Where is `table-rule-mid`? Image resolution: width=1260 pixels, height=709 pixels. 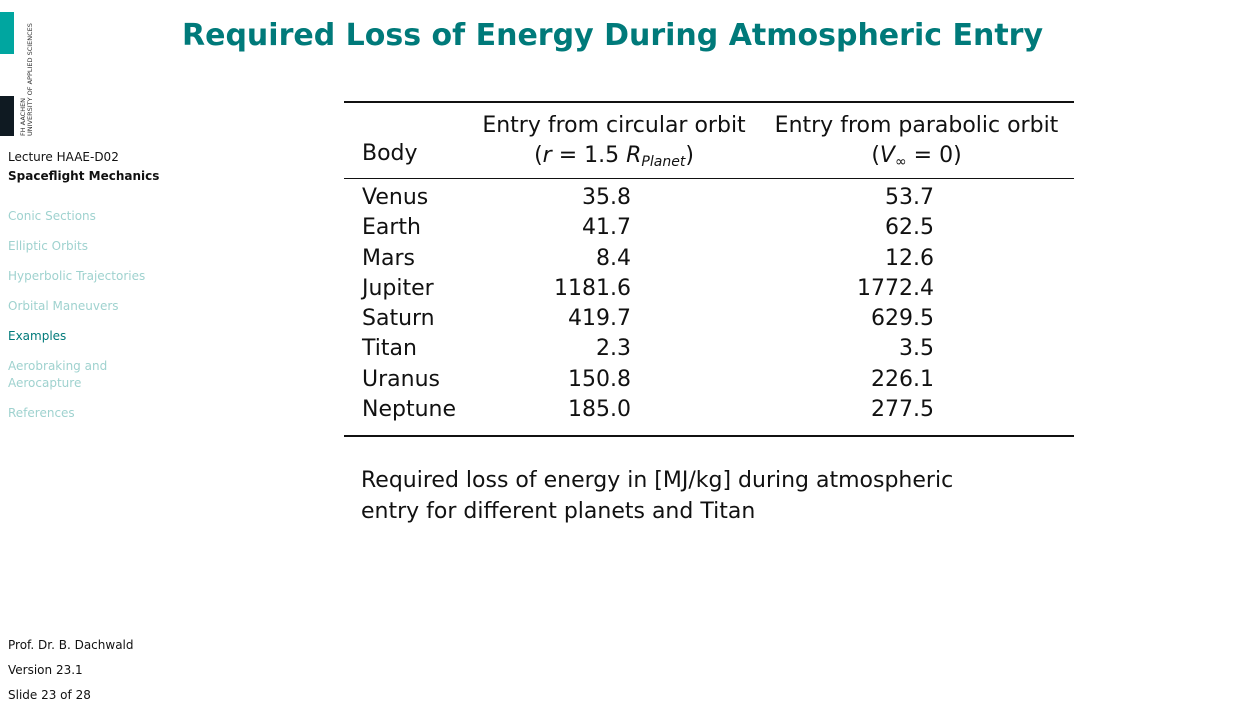 table-rule-mid is located at coordinates (709, 178).